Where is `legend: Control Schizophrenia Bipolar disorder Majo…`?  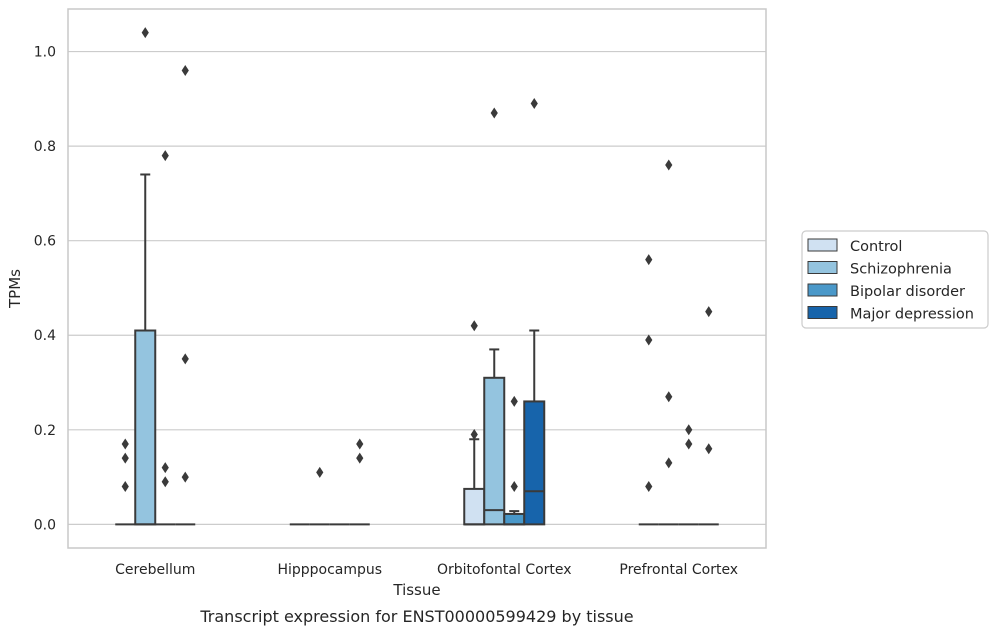
legend: Control Schizophrenia Bipolar disorder Majo… is located at coordinates (895, 279).